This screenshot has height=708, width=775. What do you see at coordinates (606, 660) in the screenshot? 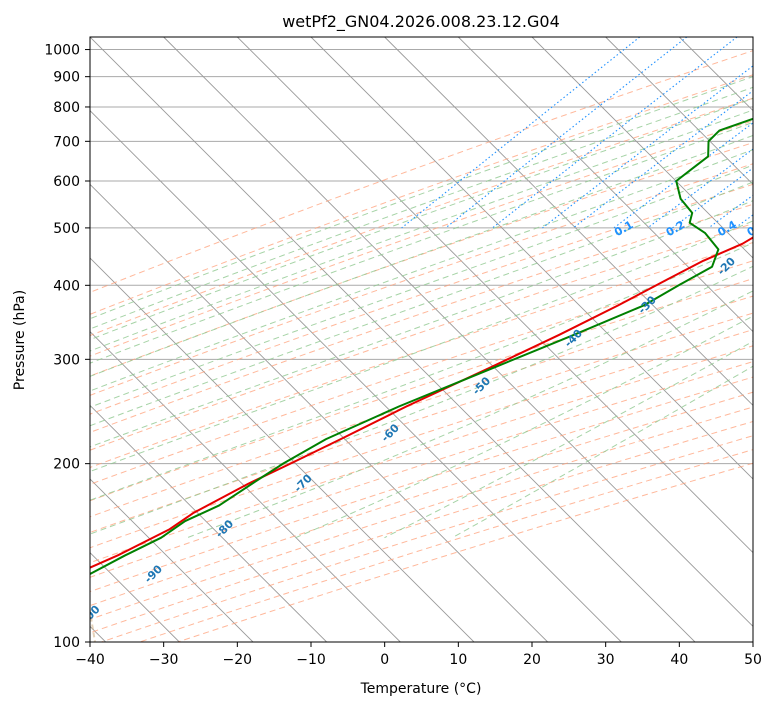
I see `x-tick-label: 30` at bounding box center [606, 660].